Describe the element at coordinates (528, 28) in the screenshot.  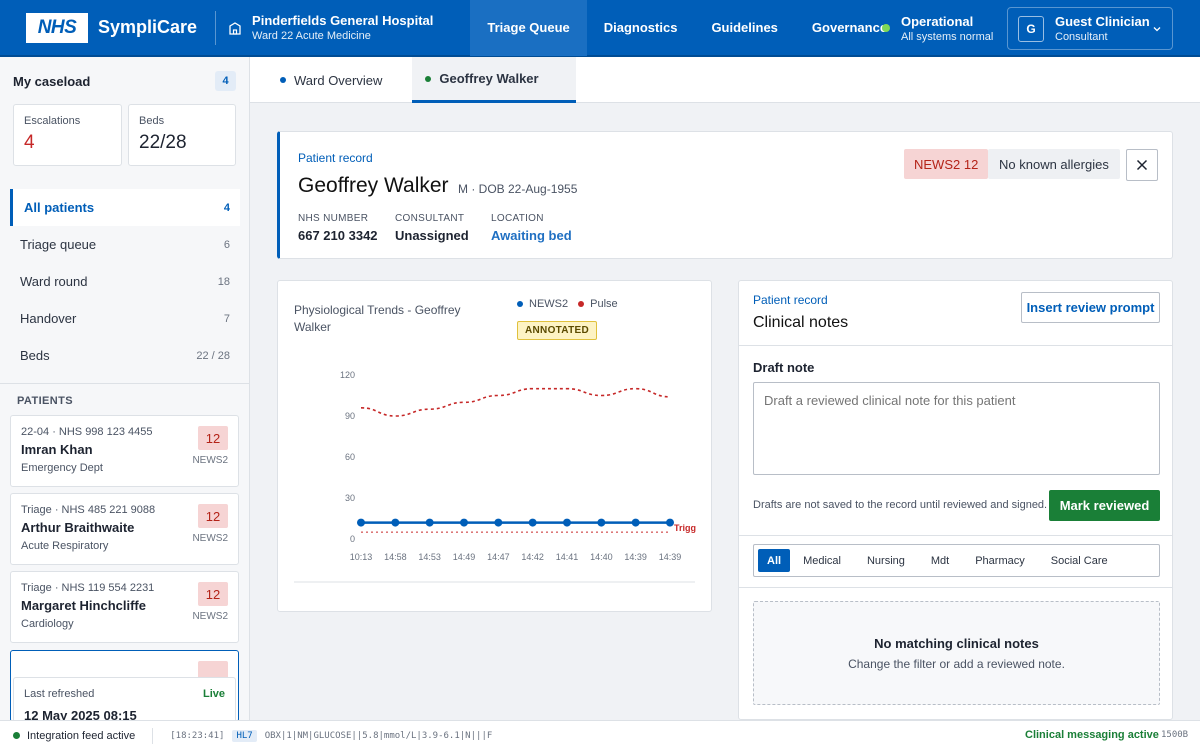
I see `nav-triage-queue: Triage Queue` at that location.